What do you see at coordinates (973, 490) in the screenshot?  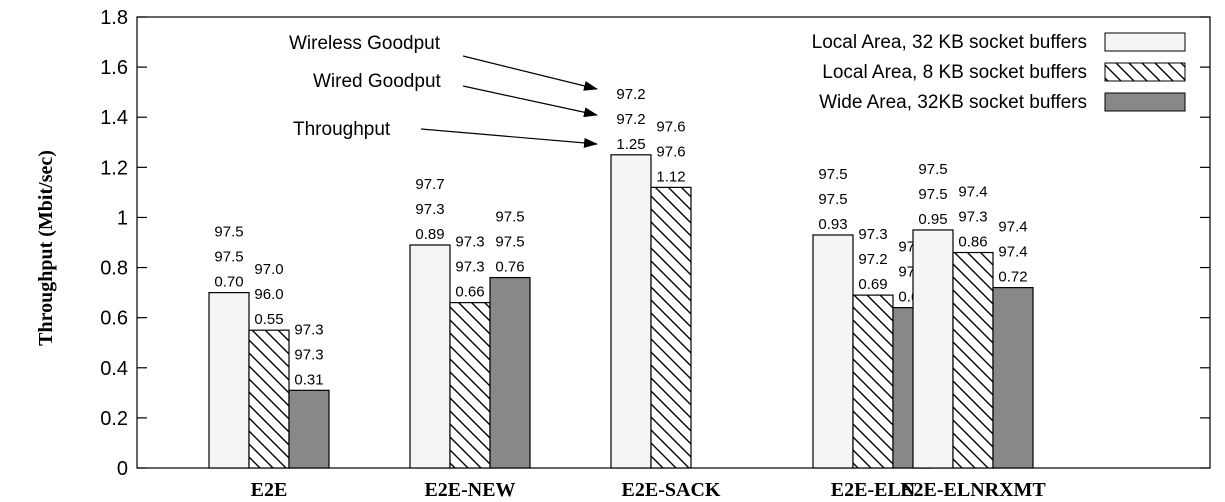 I see `category-label: E2E-ELNRXMT` at bounding box center [973, 490].